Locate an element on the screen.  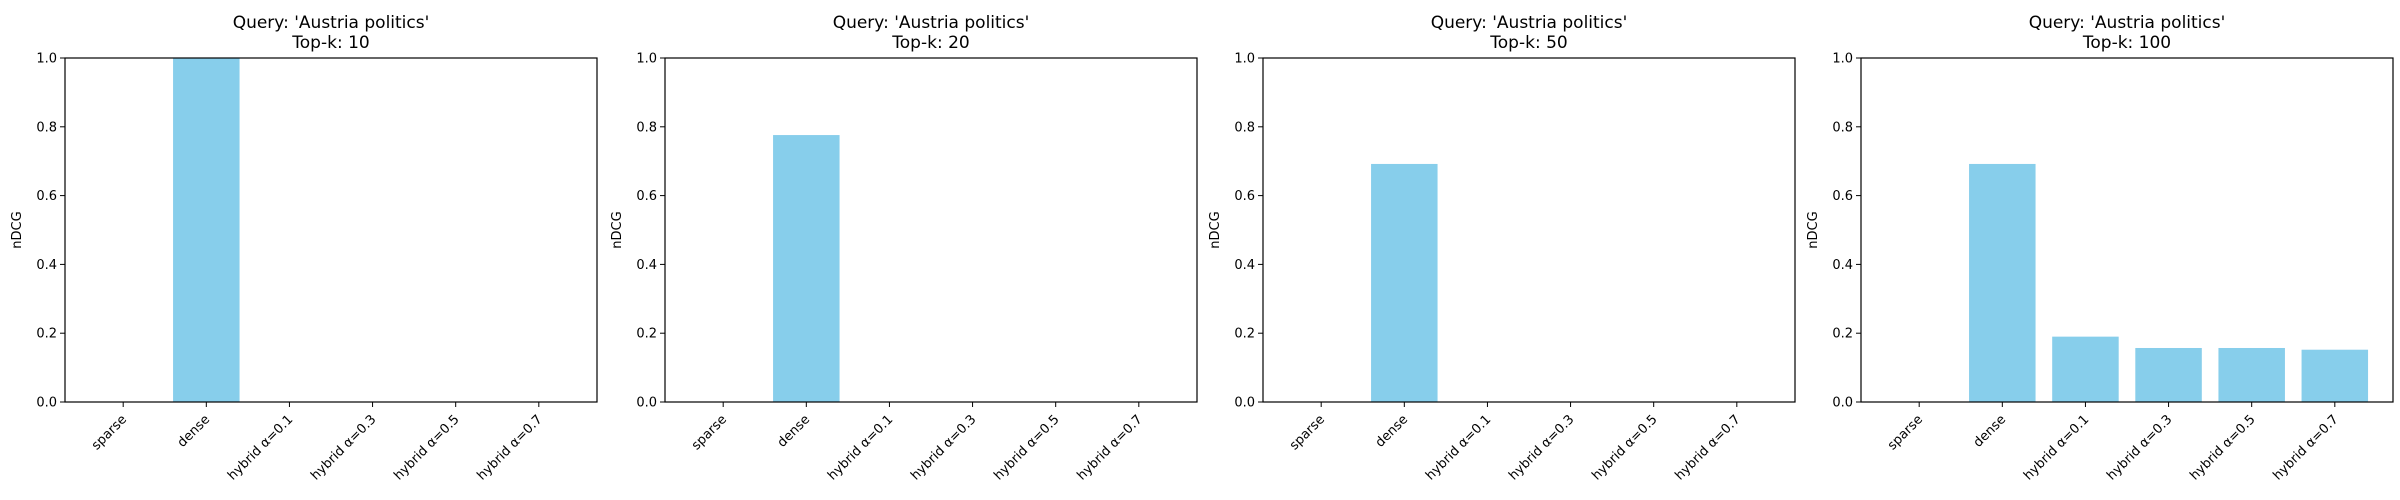
chart-subtitle: Top-k: 50 is located at coordinates (1528, 43).